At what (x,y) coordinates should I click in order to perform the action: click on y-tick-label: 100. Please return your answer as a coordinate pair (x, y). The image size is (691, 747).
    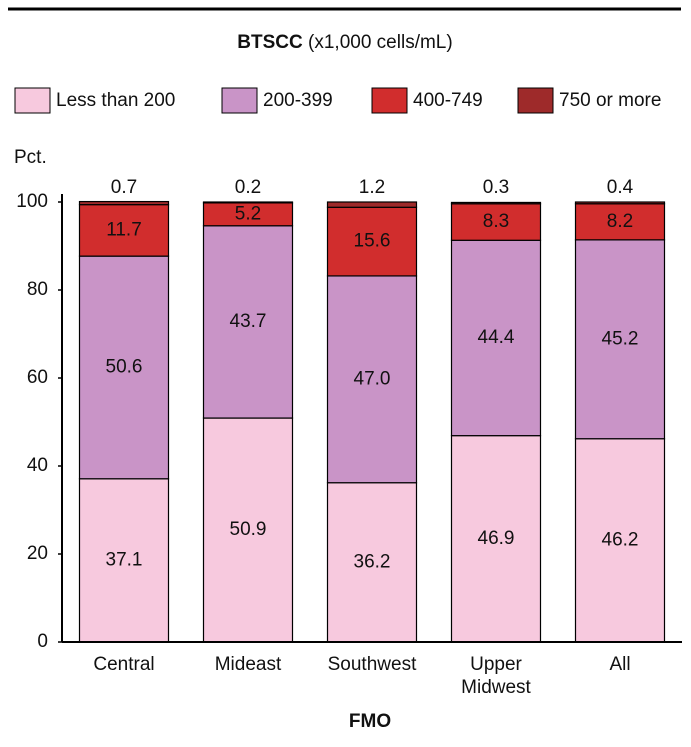
    Looking at the image, I should click on (32, 201).